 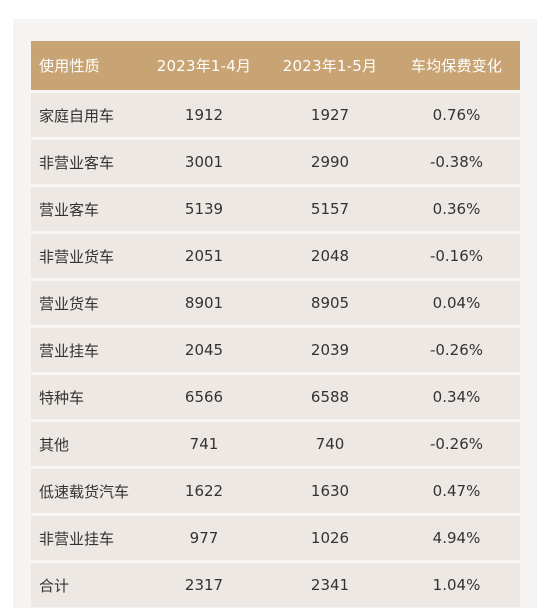 I want to click on table-row: 非营业挂车 977 1026 4.94%, so click(x=275, y=536).